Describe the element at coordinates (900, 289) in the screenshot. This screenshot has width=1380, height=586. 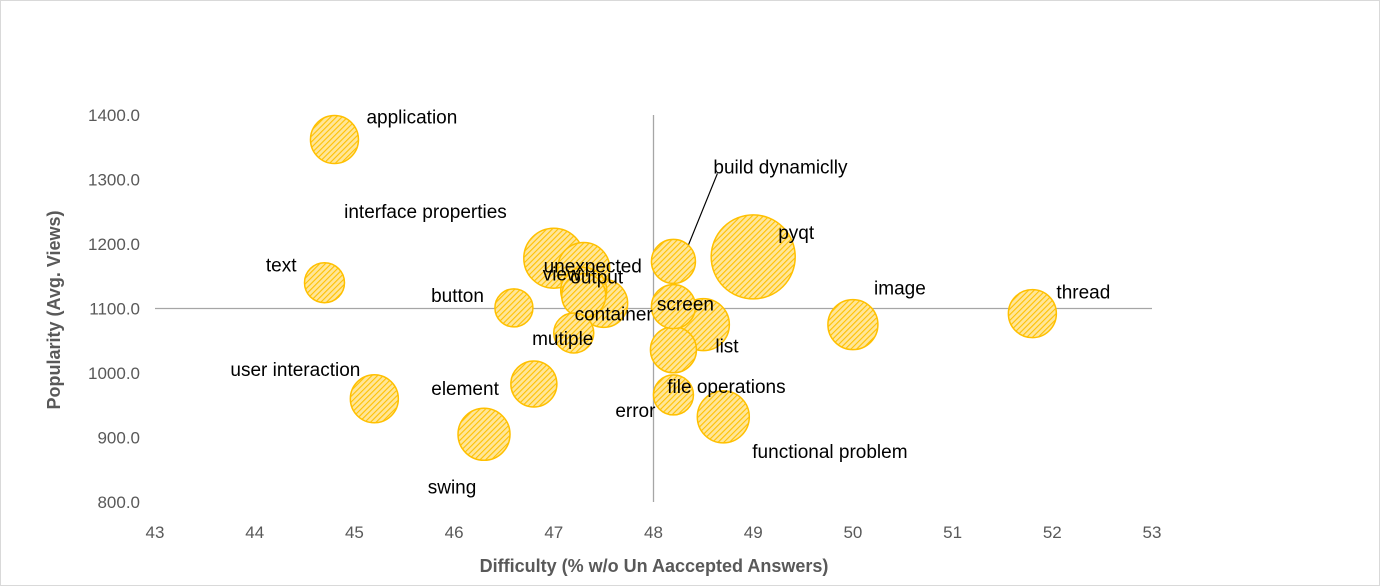
I see `point-label: image` at that location.